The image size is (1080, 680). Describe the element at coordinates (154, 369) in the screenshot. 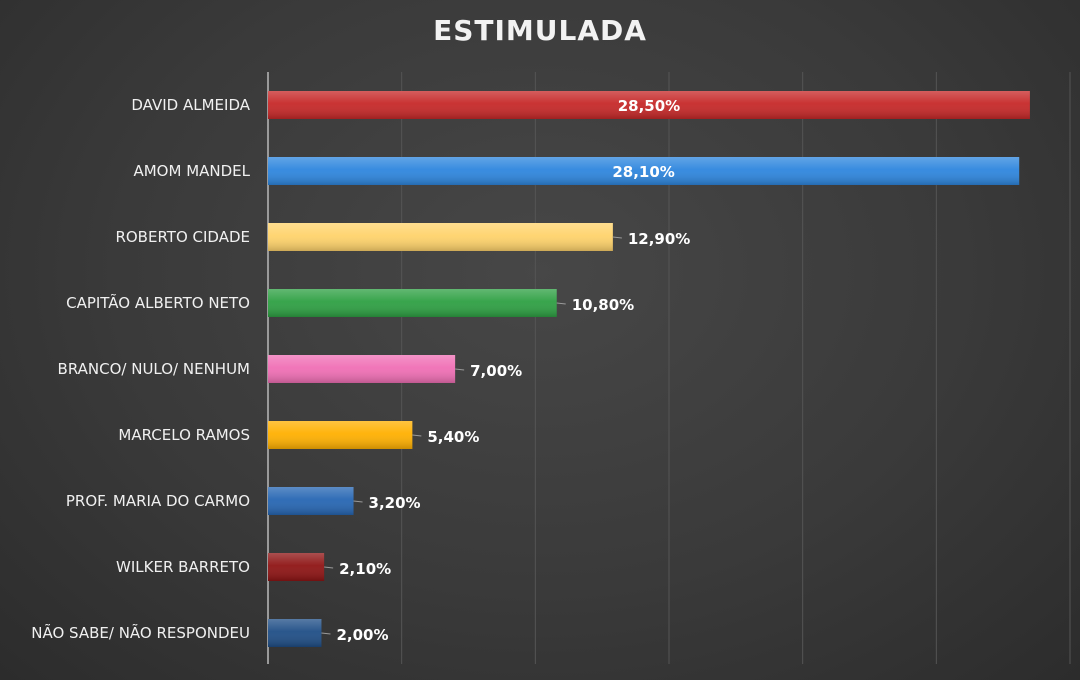

I see `category-label: BRANCO/ NULO/ NENHUM` at that location.